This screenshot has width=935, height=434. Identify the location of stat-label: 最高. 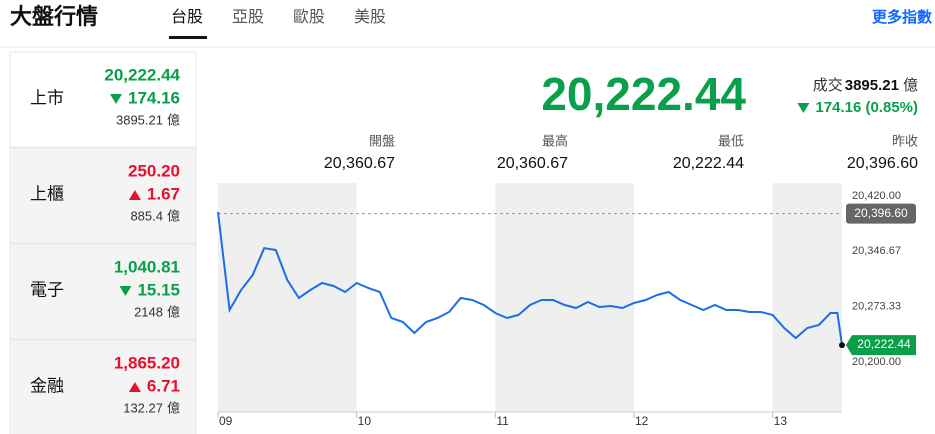
(555, 140).